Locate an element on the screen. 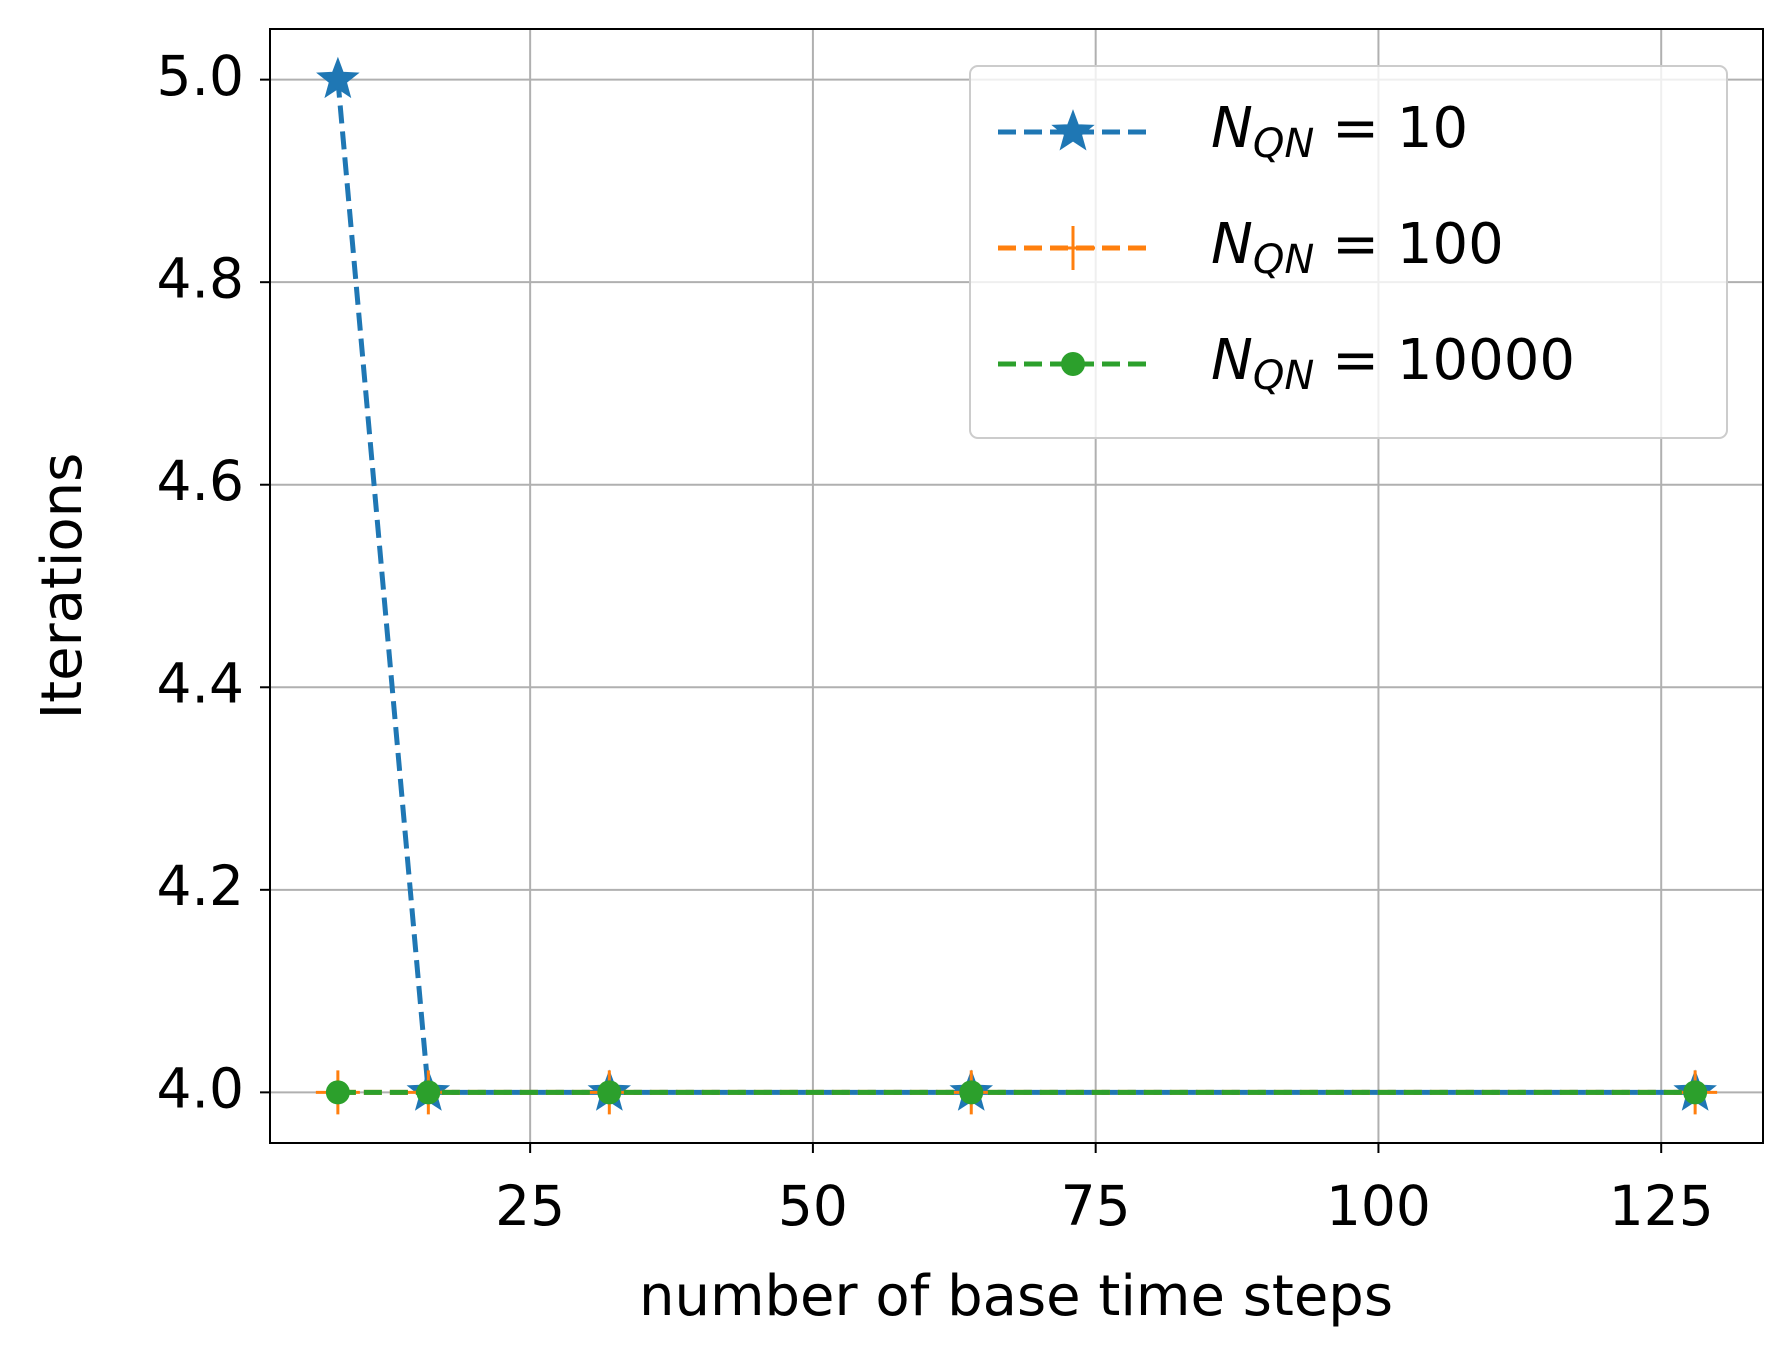  y-tick-label: 5.0 is located at coordinates (200, 76).